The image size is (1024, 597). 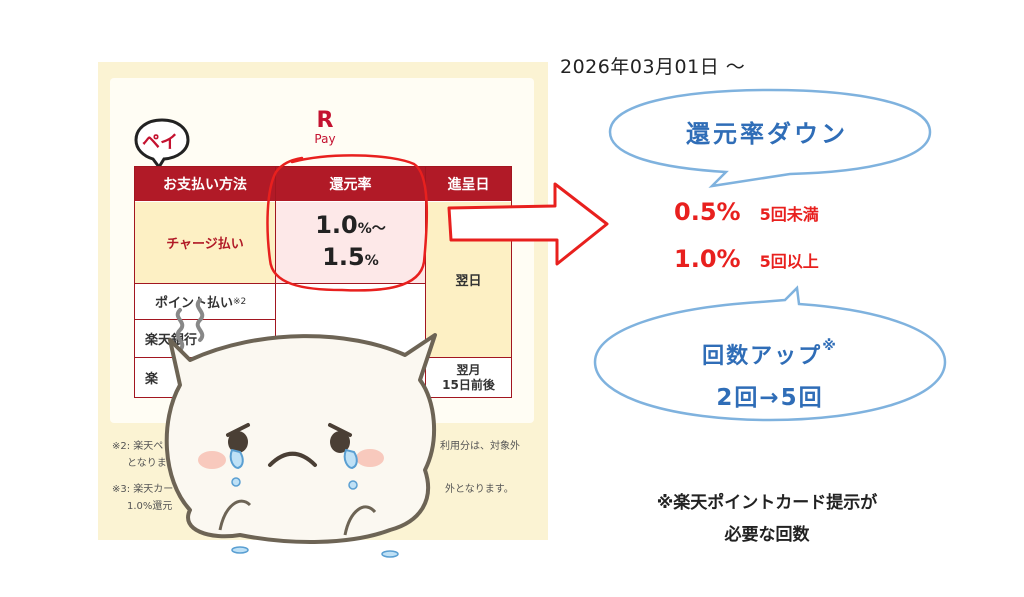 I want to click on next-month-a: 翌月, so click(x=468, y=369).